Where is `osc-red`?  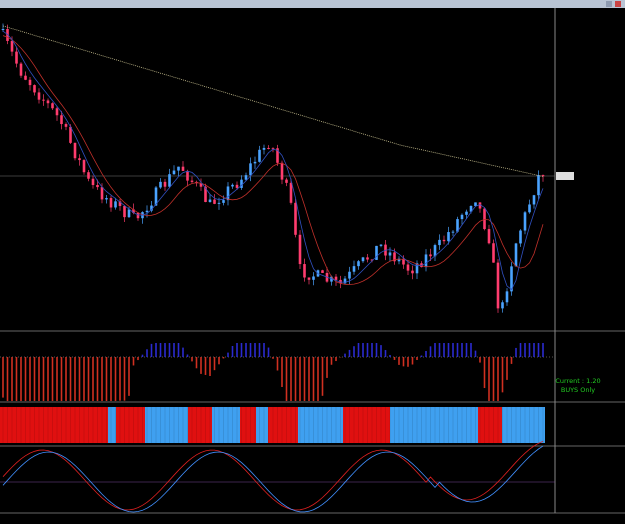
osc-red is located at coordinates (273, 476).